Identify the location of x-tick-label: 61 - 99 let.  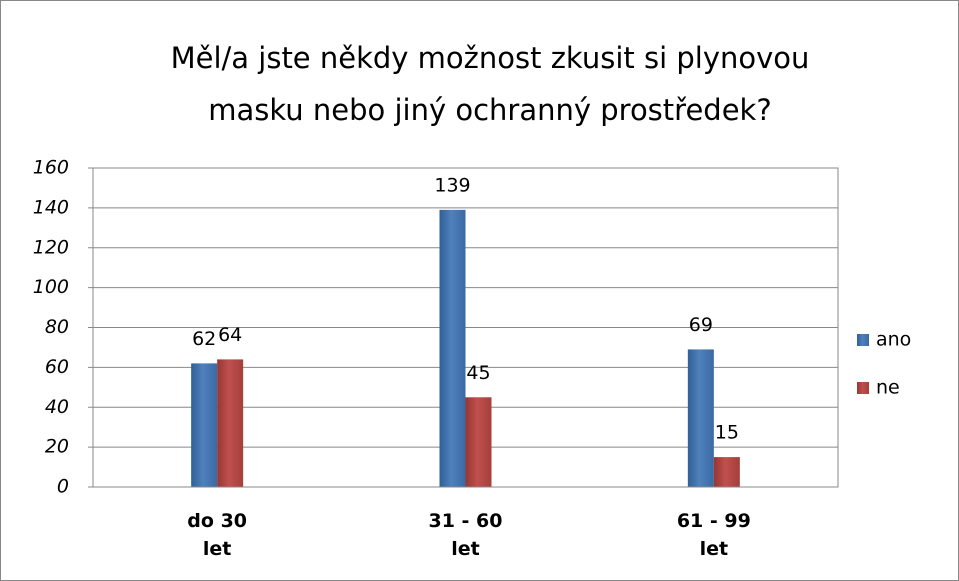
(713, 535).